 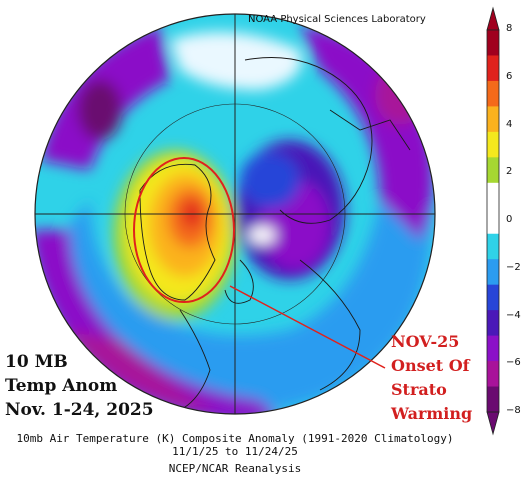 What do you see at coordinates (493, 423) in the screenshot?
I see `colorbar-min-arrow` at bounding box center [493, 423].